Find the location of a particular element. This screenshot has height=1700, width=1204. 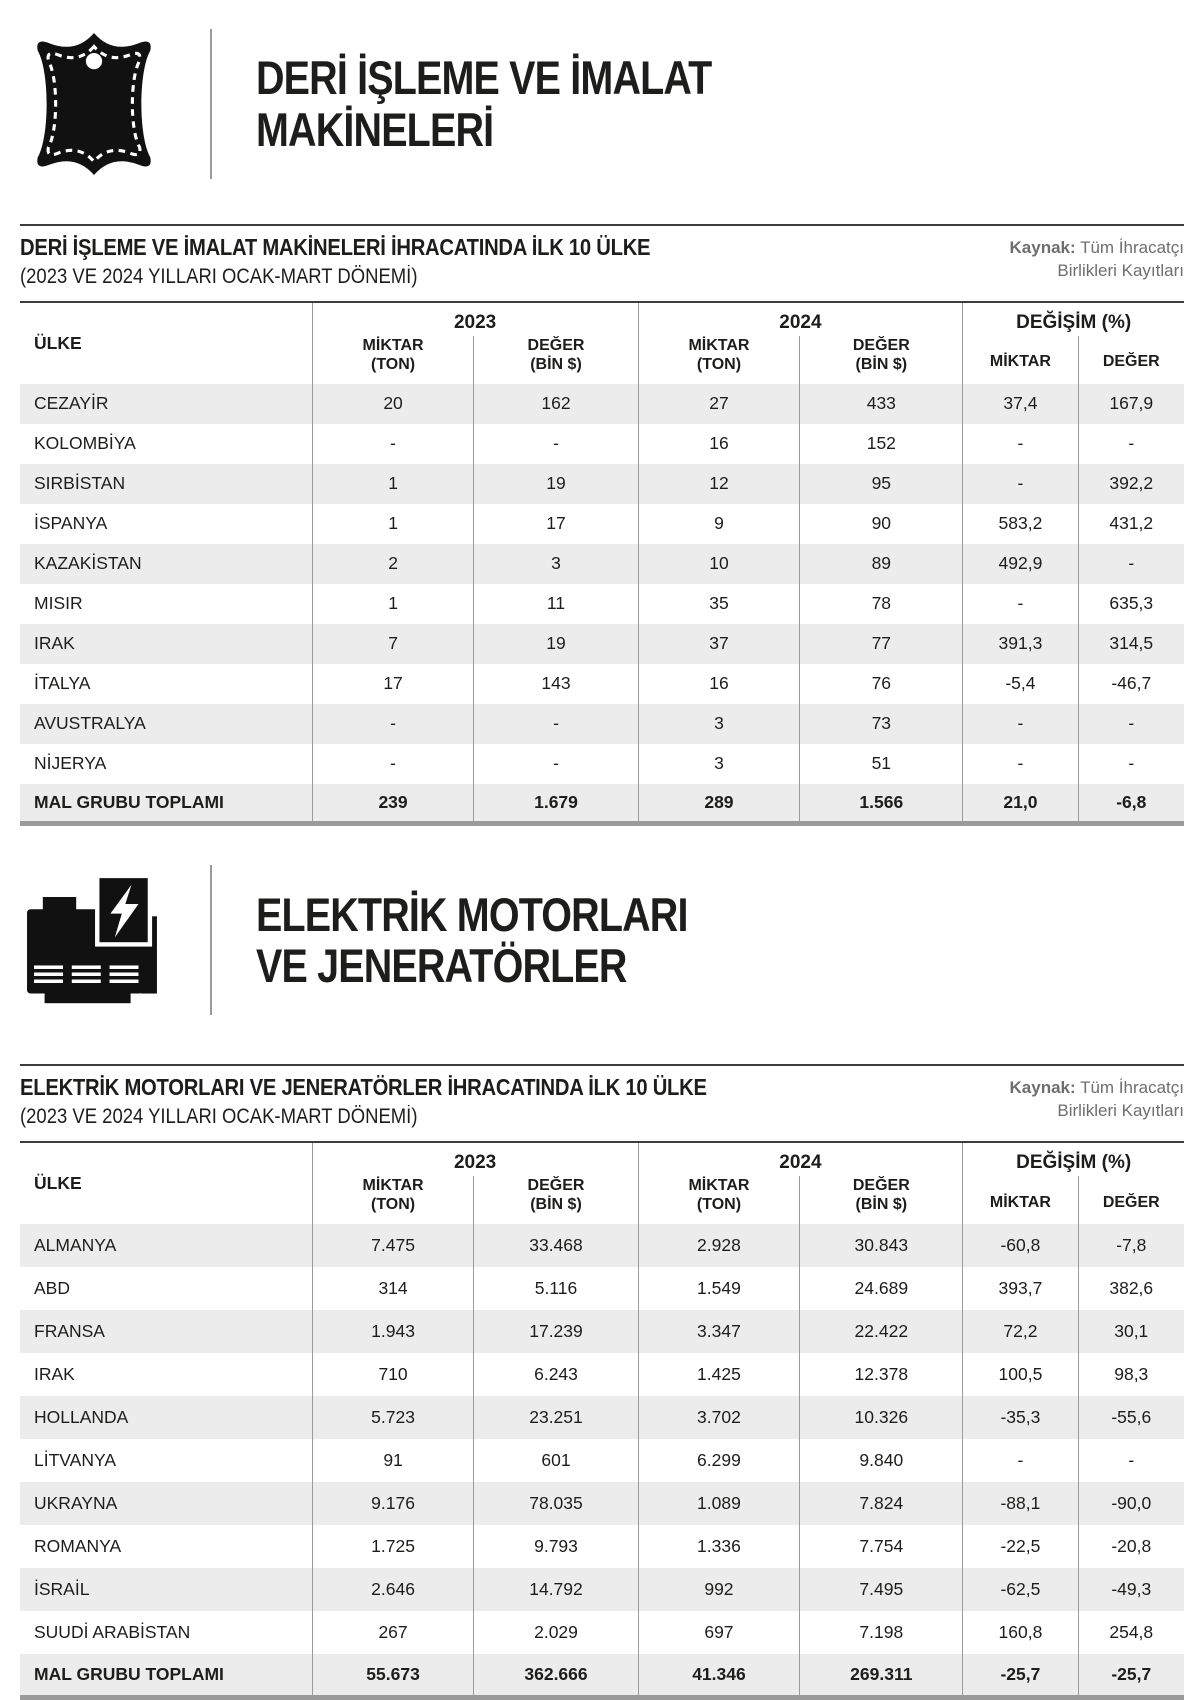

section-header-divider is located at coordinates (211, 940).